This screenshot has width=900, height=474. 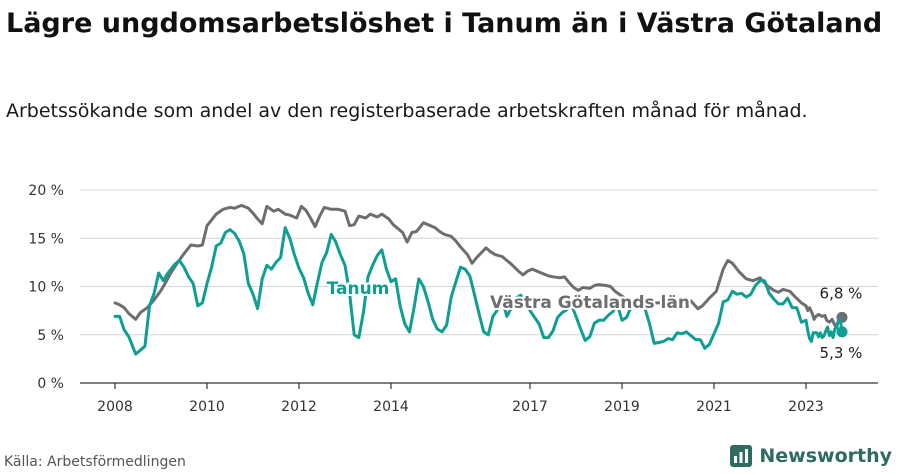 I want to click on x-tick-label: 2017, so click(x=530, y=407).